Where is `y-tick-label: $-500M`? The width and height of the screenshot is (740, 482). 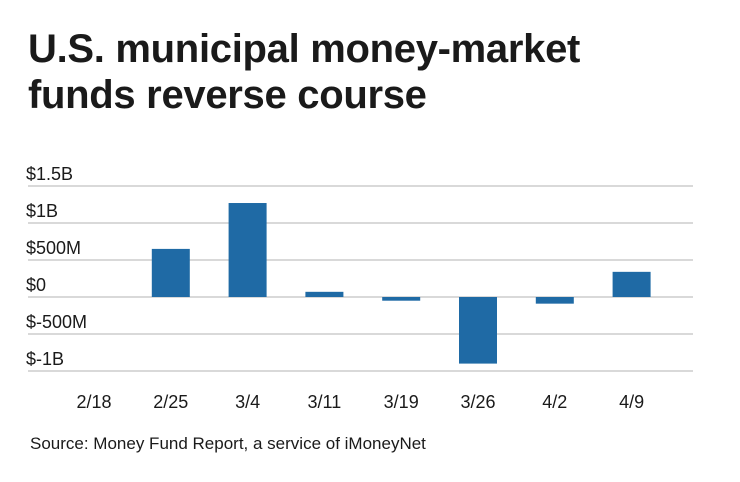 y-tick-label: $-500M is located at coordinates (56, 322).